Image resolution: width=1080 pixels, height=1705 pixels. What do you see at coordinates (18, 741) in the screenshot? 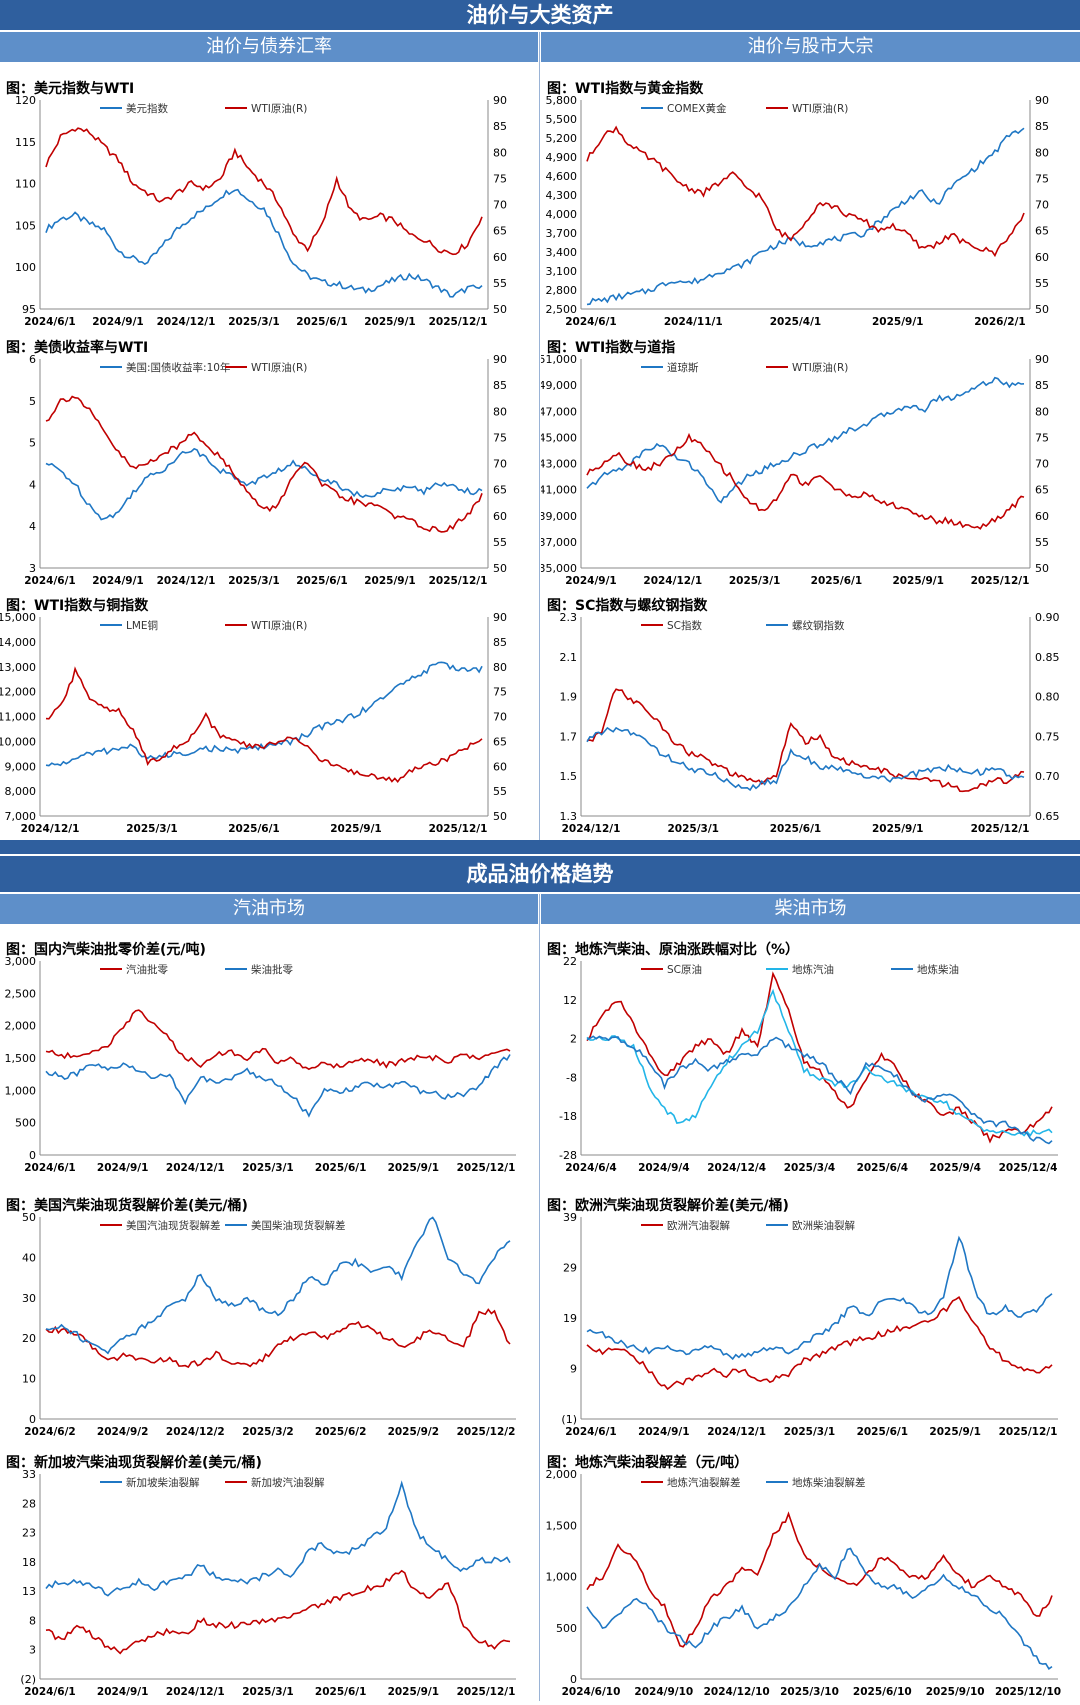
I see `y-tick-label: 10,000` at bounding box center [18, 741].